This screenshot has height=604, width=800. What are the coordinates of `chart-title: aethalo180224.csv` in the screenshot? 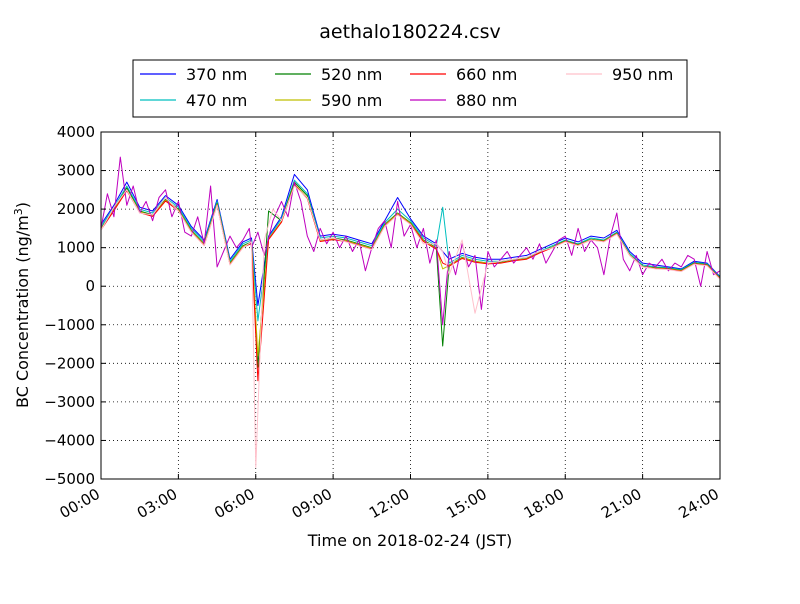 It's located at (410, 32).